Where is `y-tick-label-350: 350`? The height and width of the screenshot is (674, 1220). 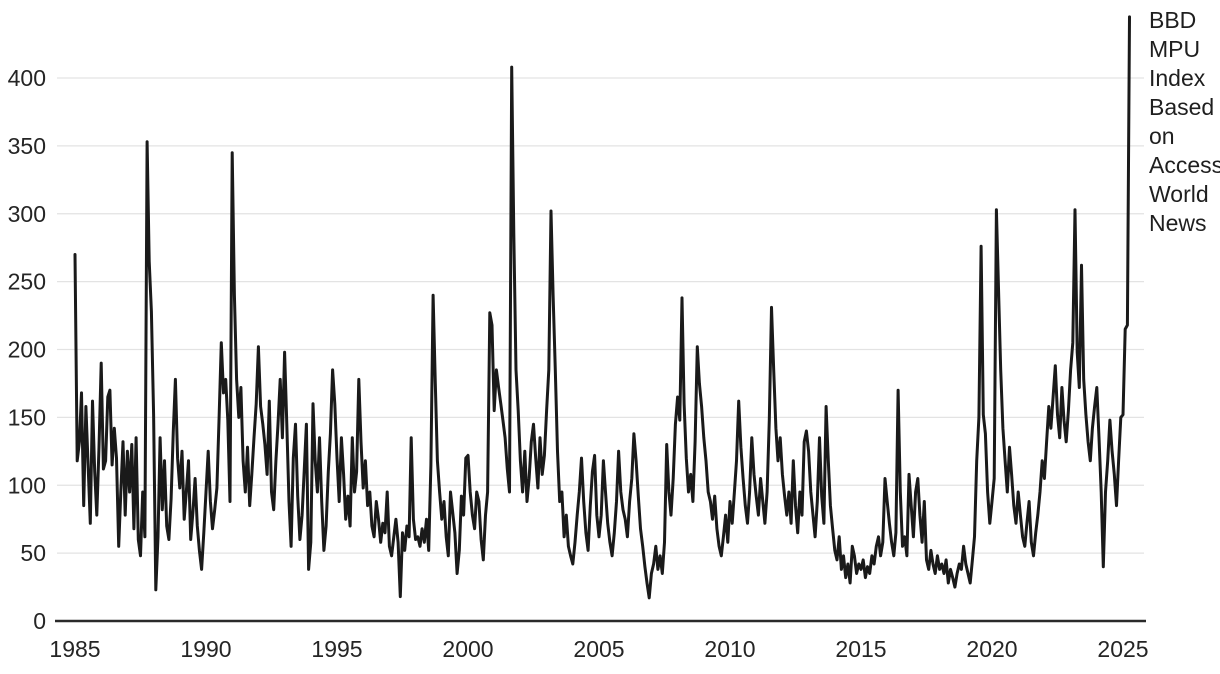
y-tick-label-350: 350 is located at coordinates (27, 146).